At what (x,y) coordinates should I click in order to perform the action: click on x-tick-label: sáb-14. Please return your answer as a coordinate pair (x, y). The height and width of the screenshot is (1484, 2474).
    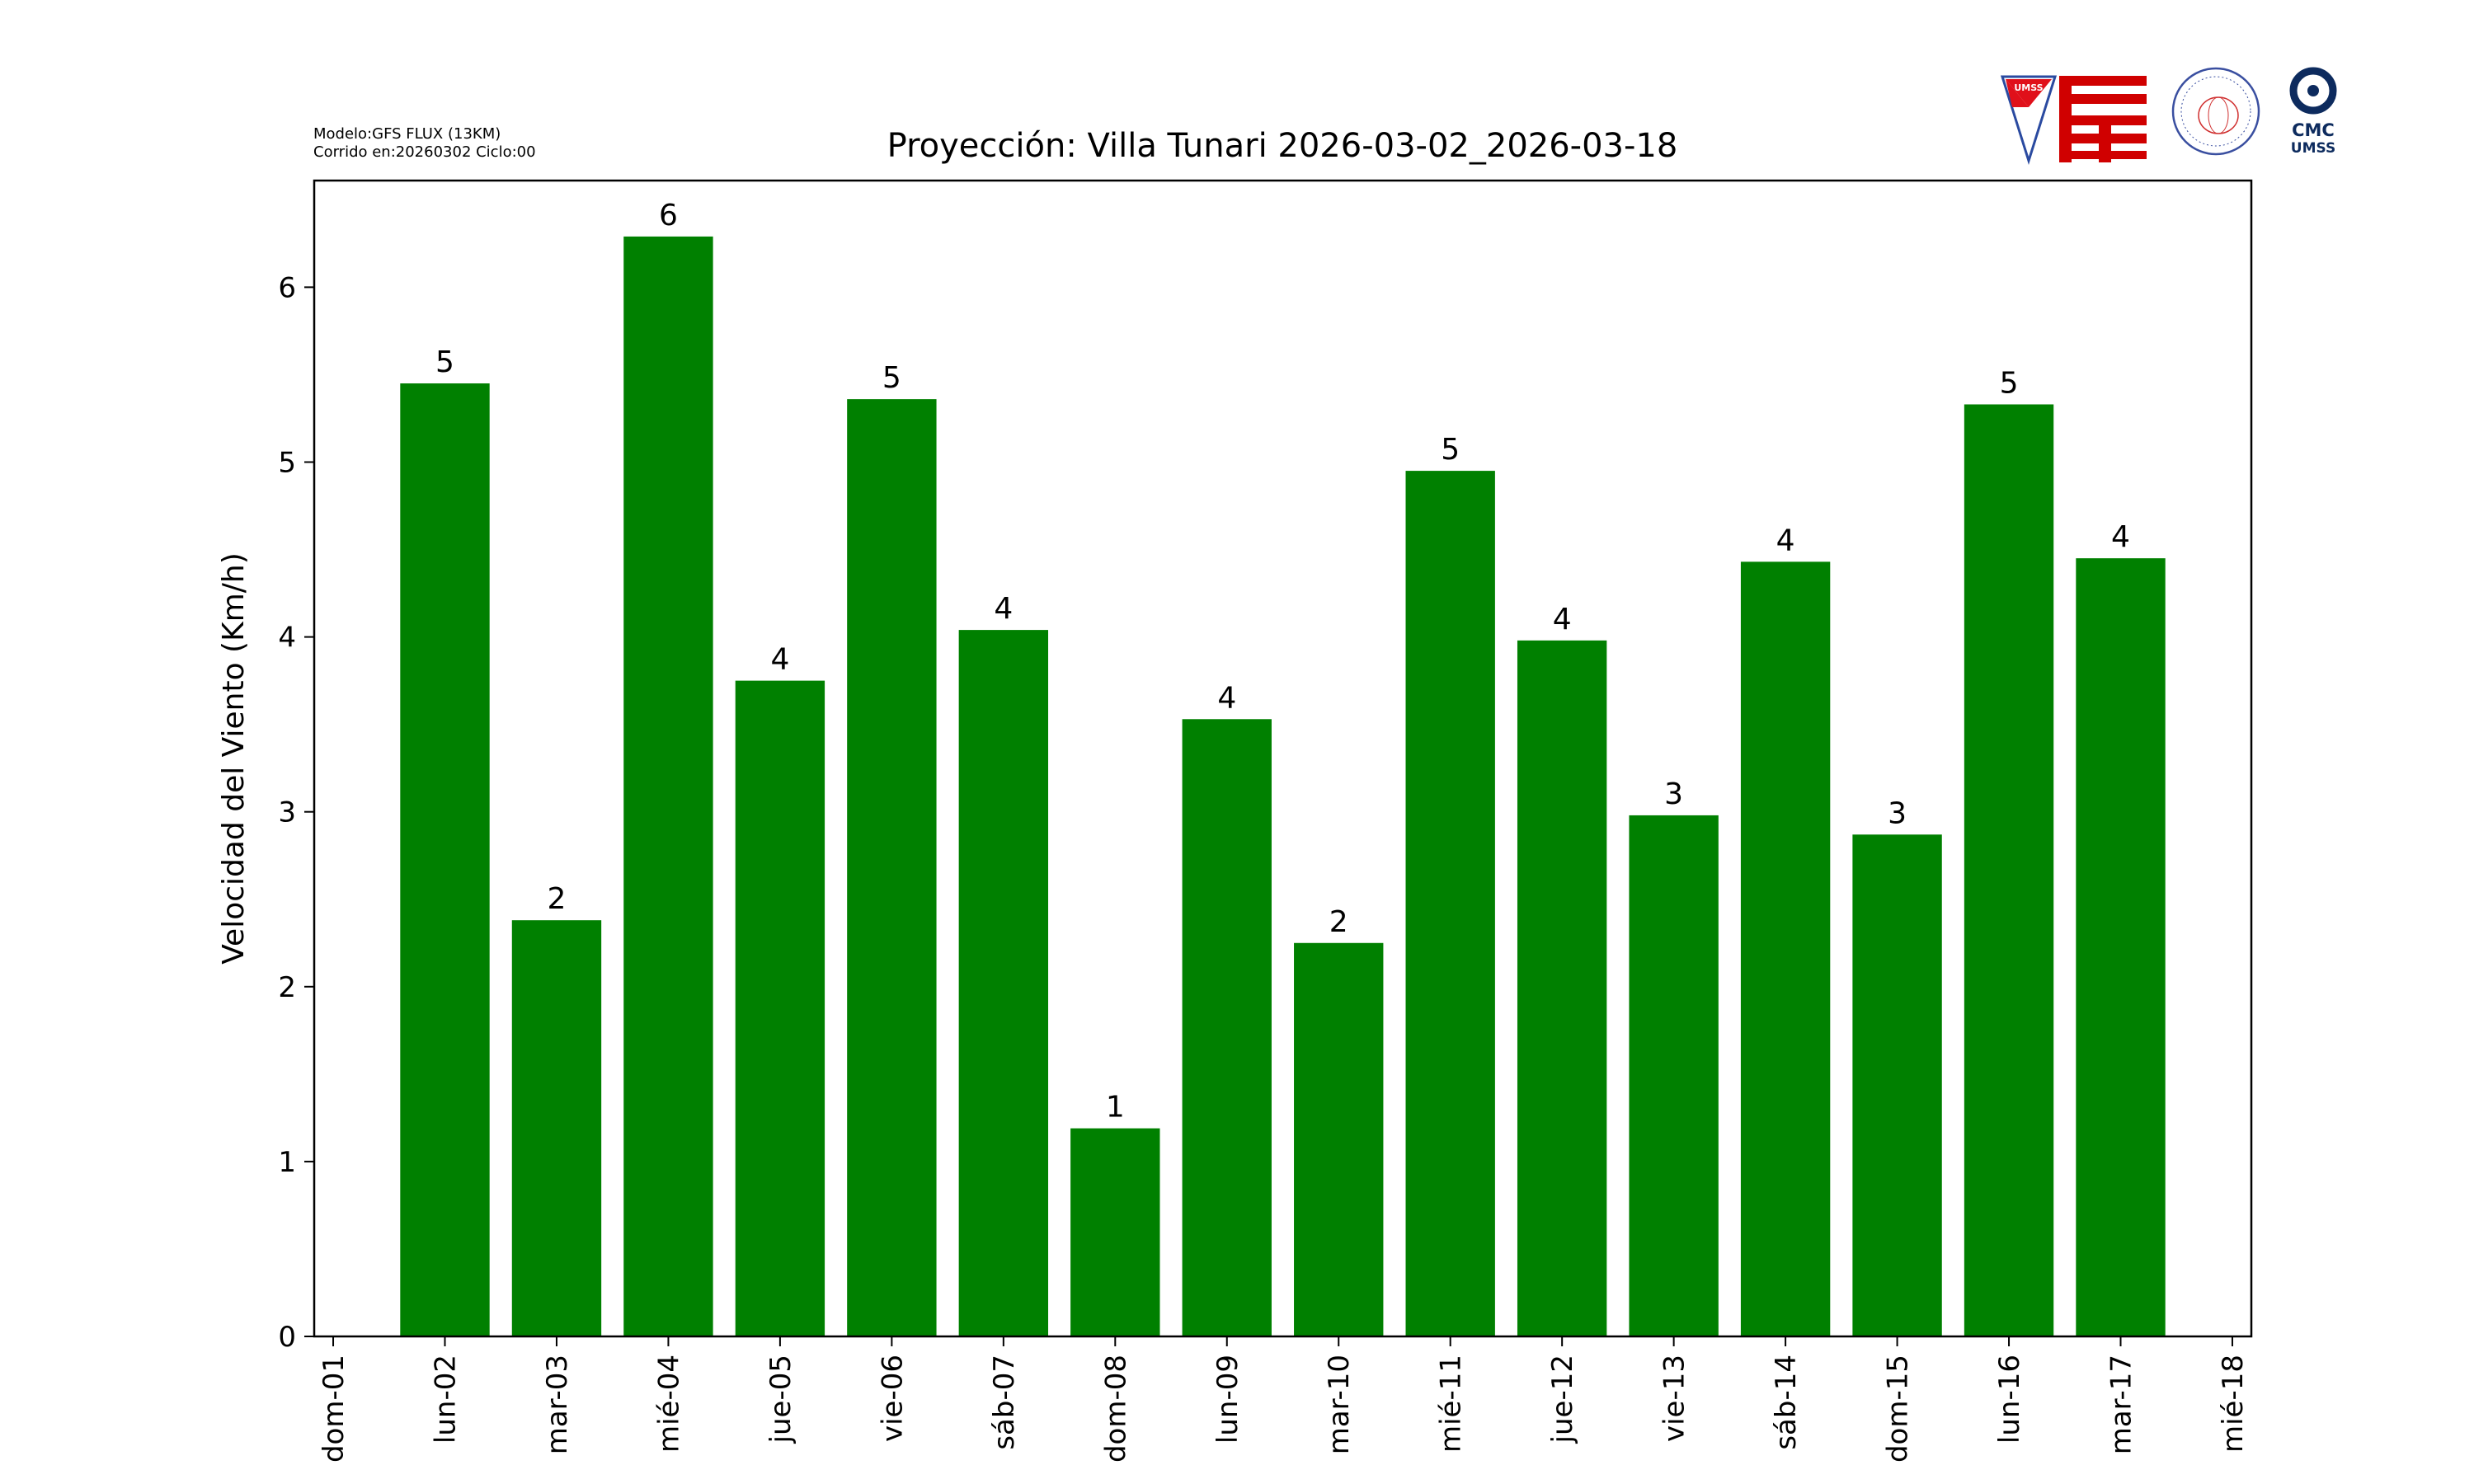
    Looking at the image, I should click on (1786, 1402).